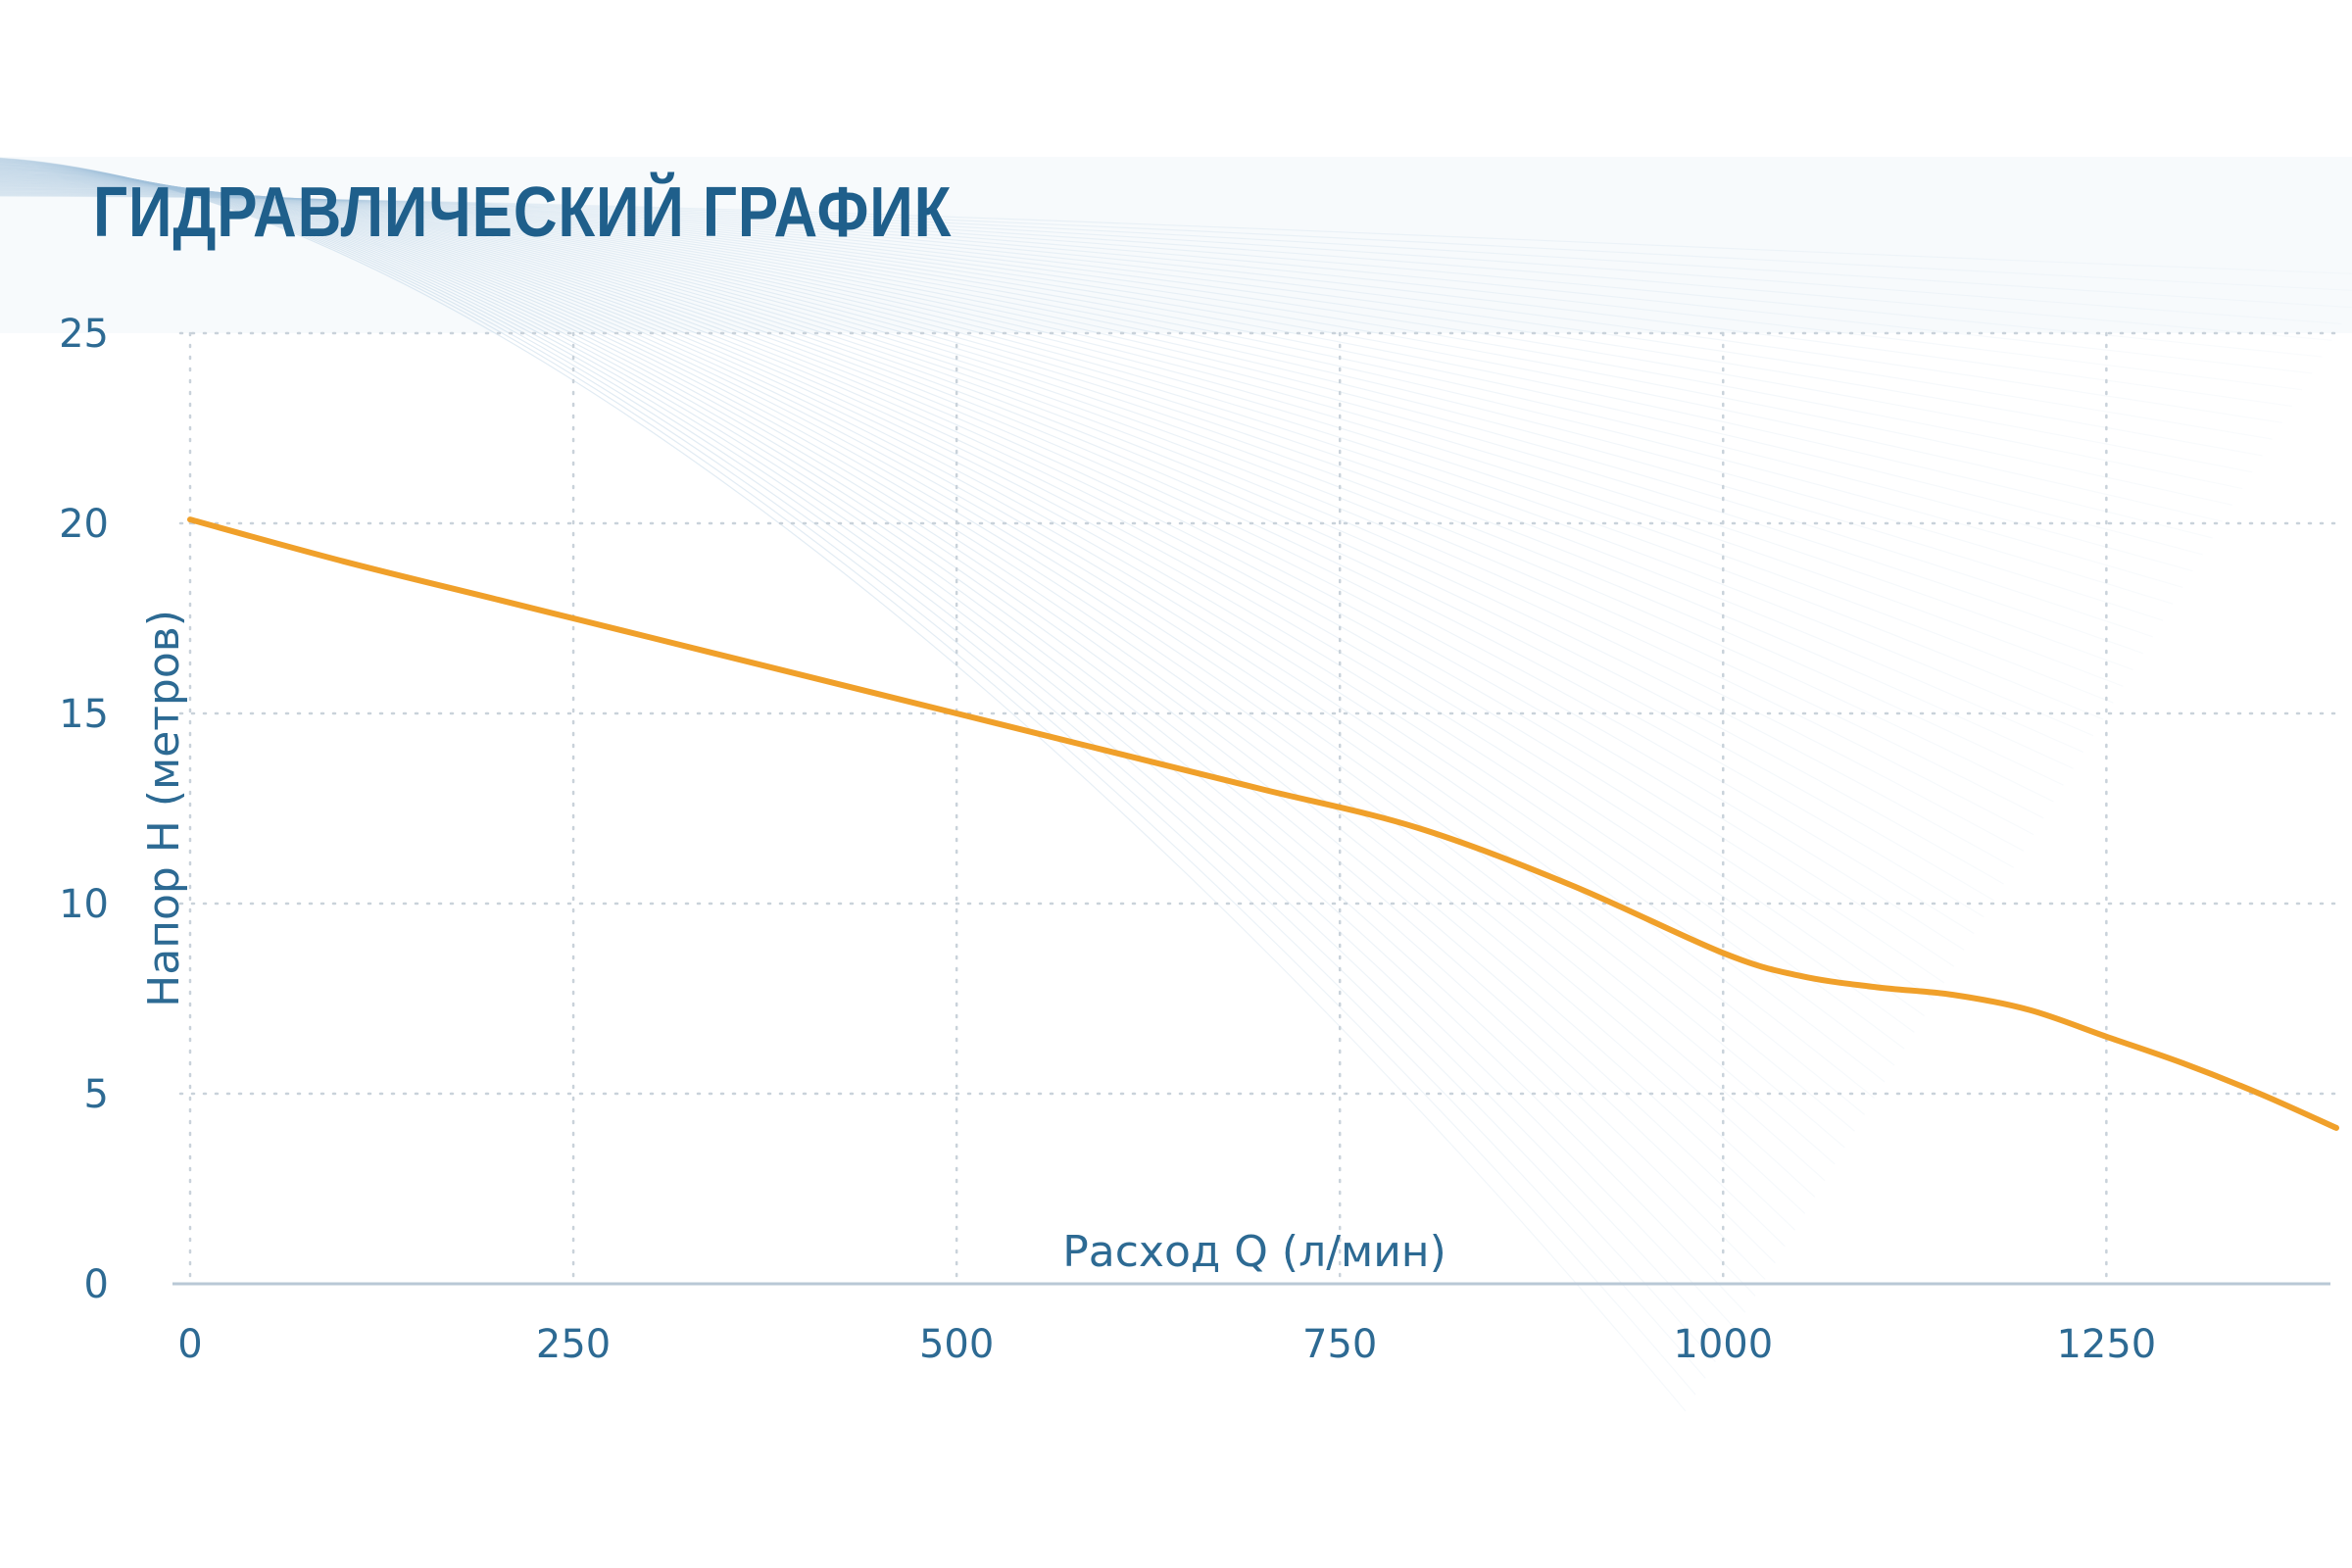 The width and height of the screenshot is (2352, 1568). Describe the element at coordinates (84, 334) in the screenshot. I see `y-tick-label: 25` at that location.